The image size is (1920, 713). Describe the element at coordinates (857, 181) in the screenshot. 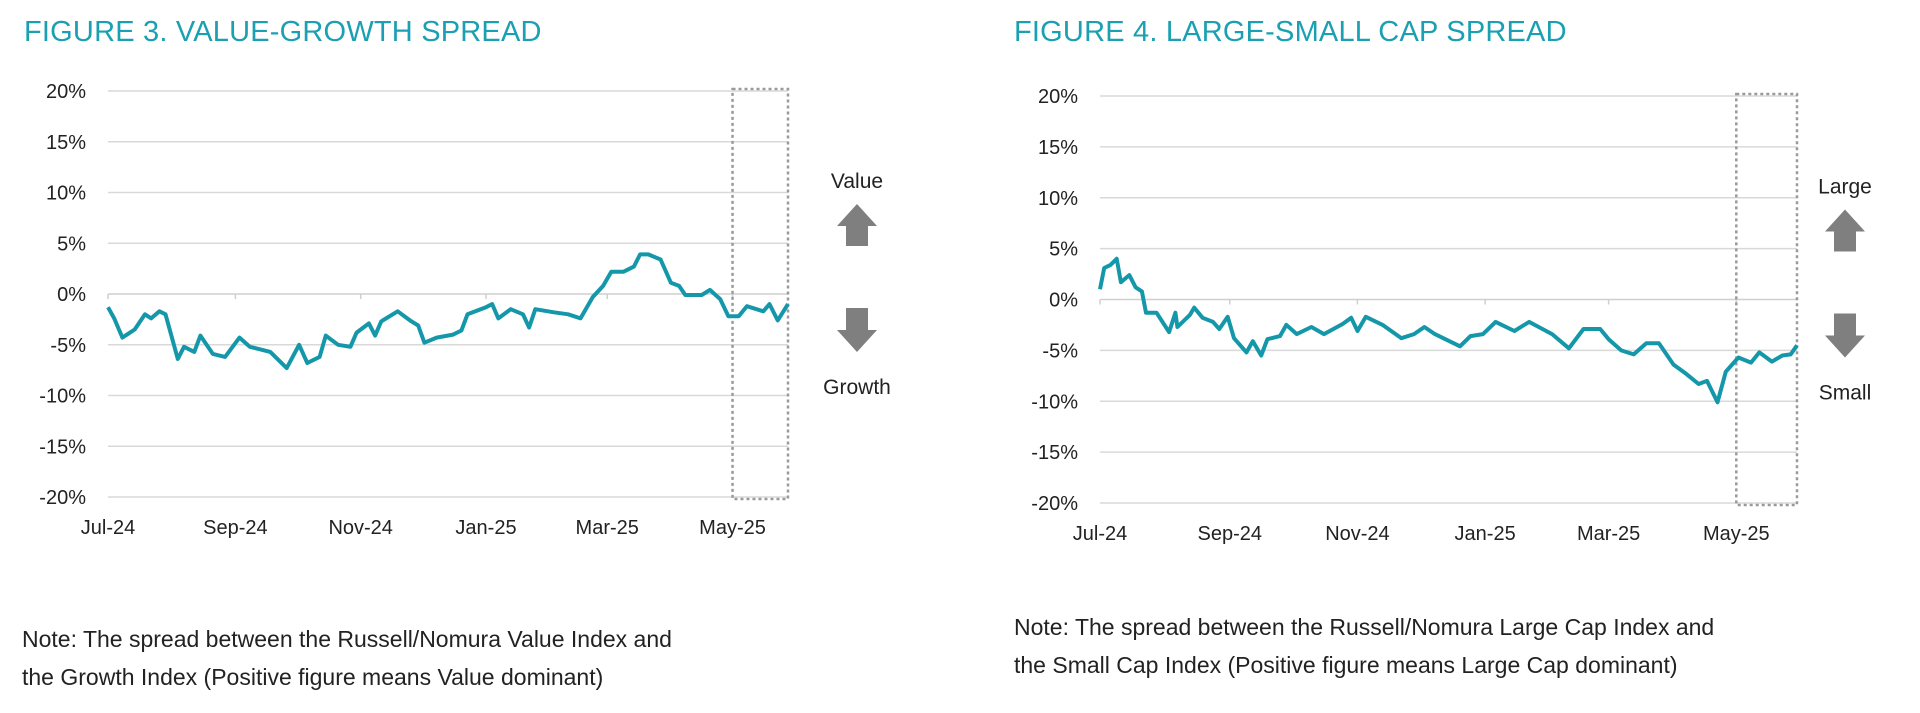

I see `direction-label-up: Value` at that location.